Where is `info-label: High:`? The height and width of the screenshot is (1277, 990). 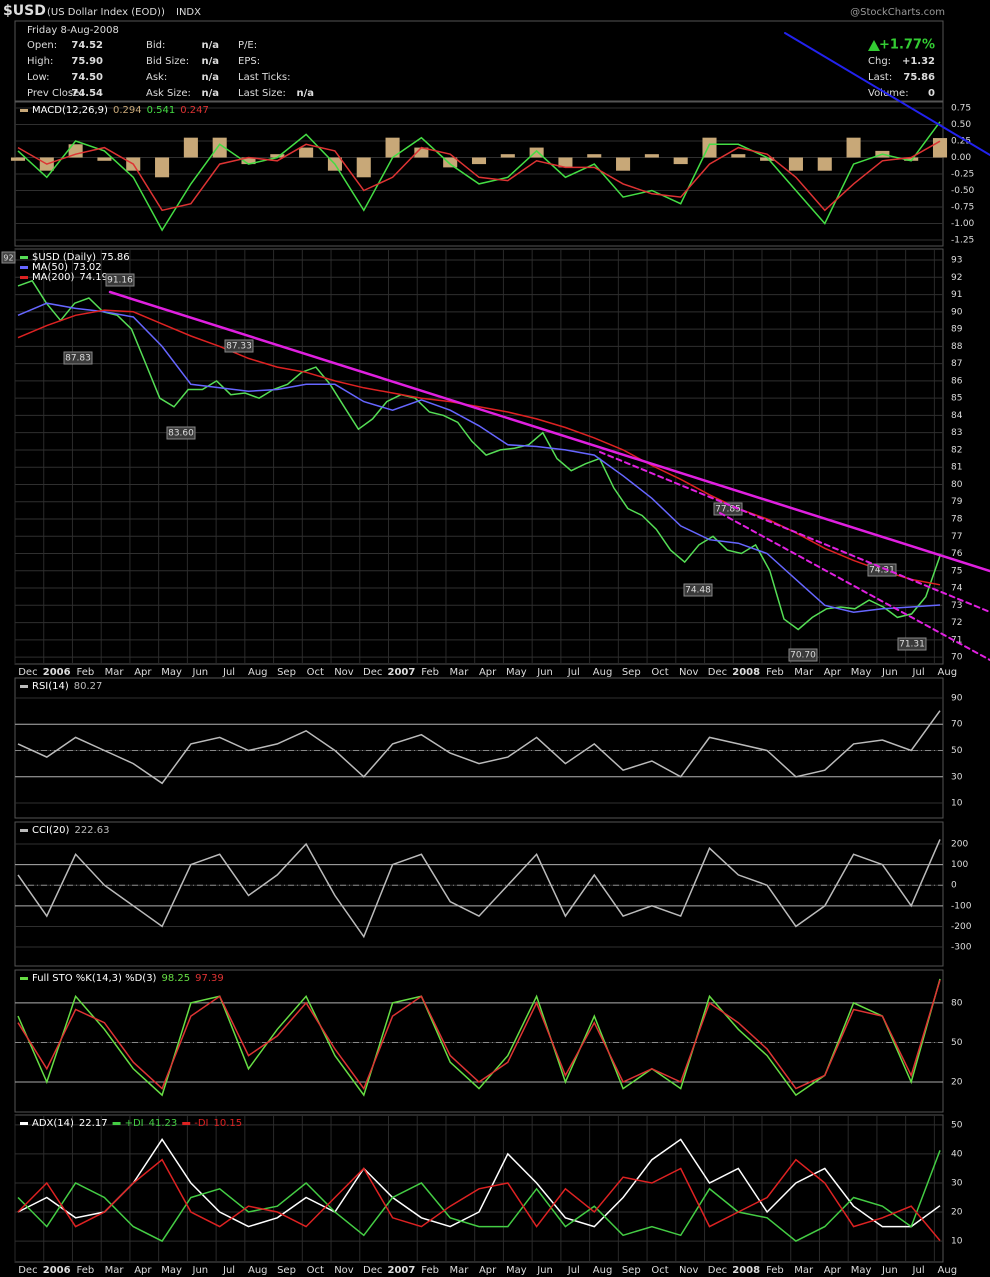
info-label: High: is located at coordinates (40, 61).